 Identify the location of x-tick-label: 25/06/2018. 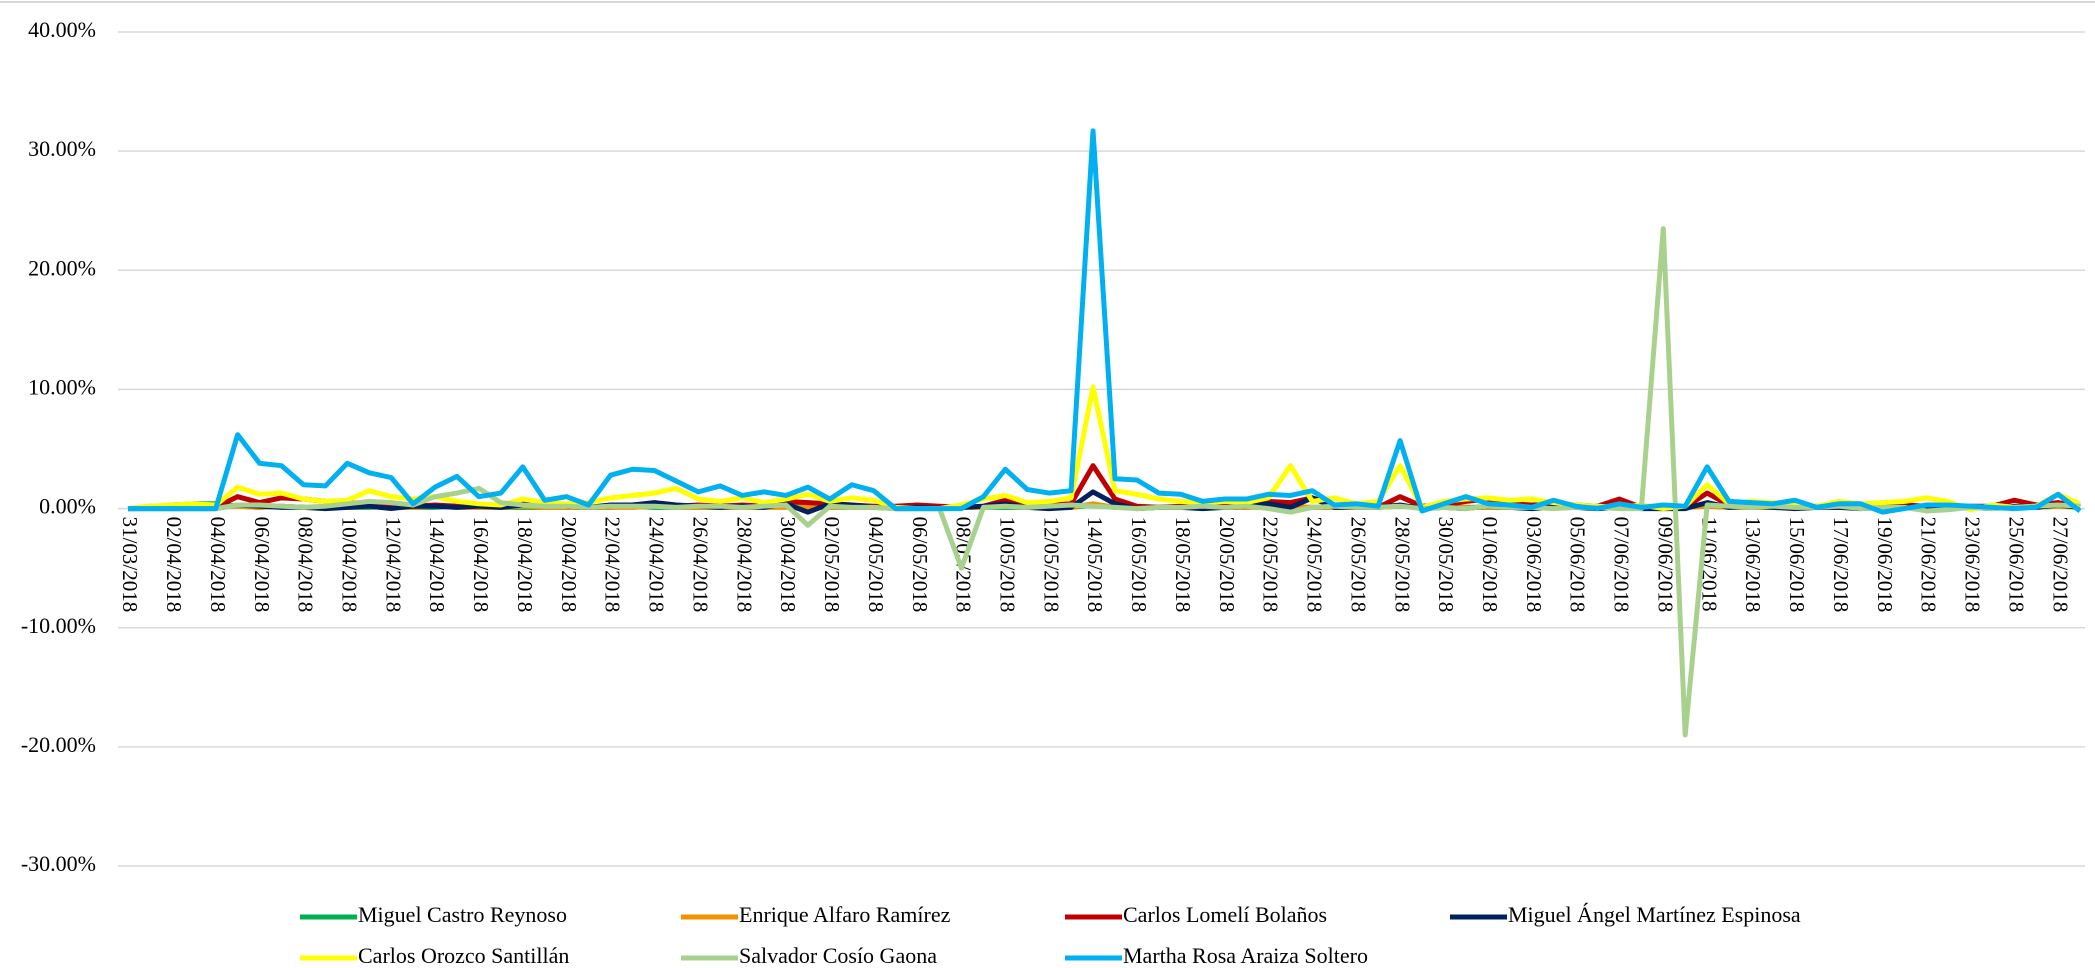
(2016, 565).